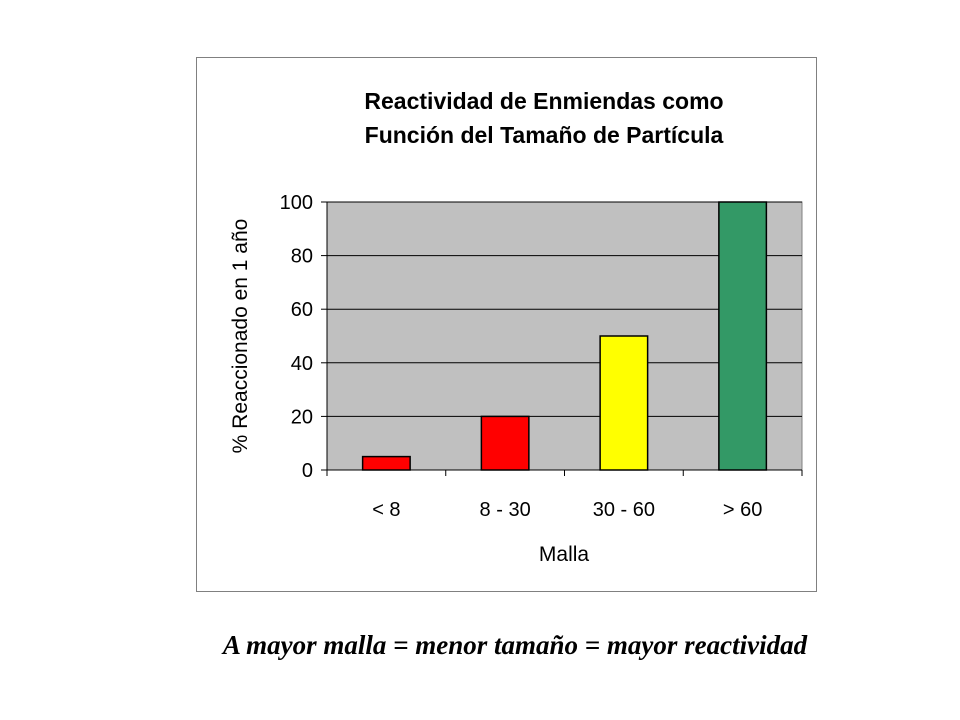  I want to click on y-tick-label: 60, so click(302, 310).